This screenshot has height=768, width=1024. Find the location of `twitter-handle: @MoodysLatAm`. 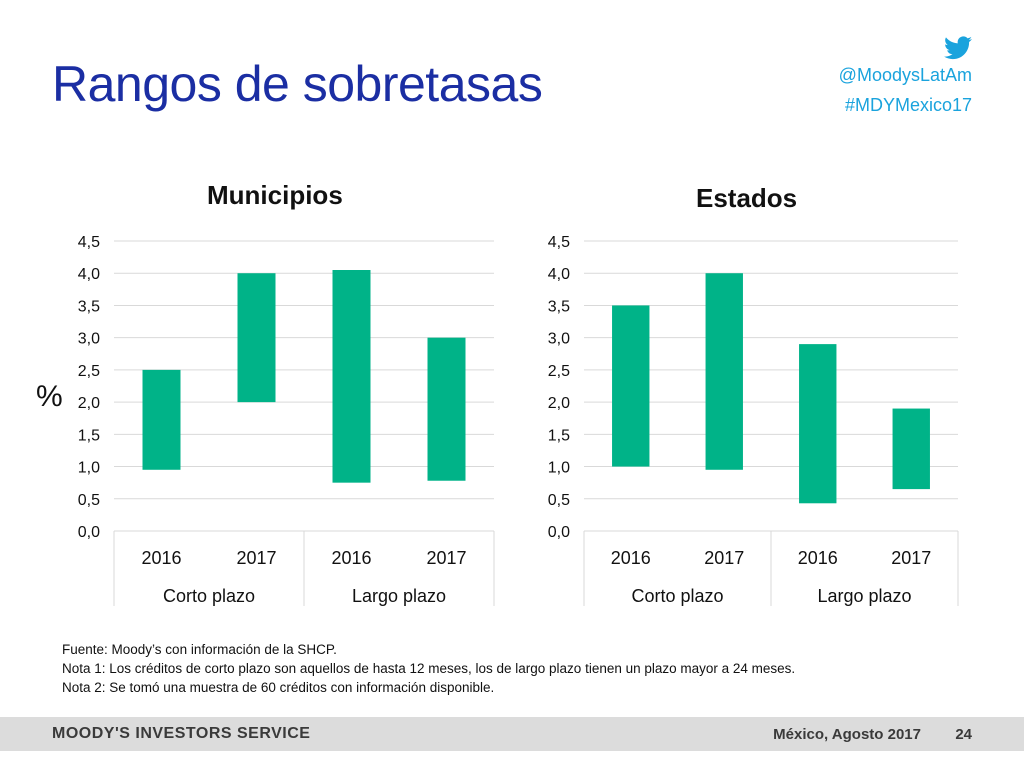

twitter-handle: @MoodysLatAm is located at coordinates (905, 75).